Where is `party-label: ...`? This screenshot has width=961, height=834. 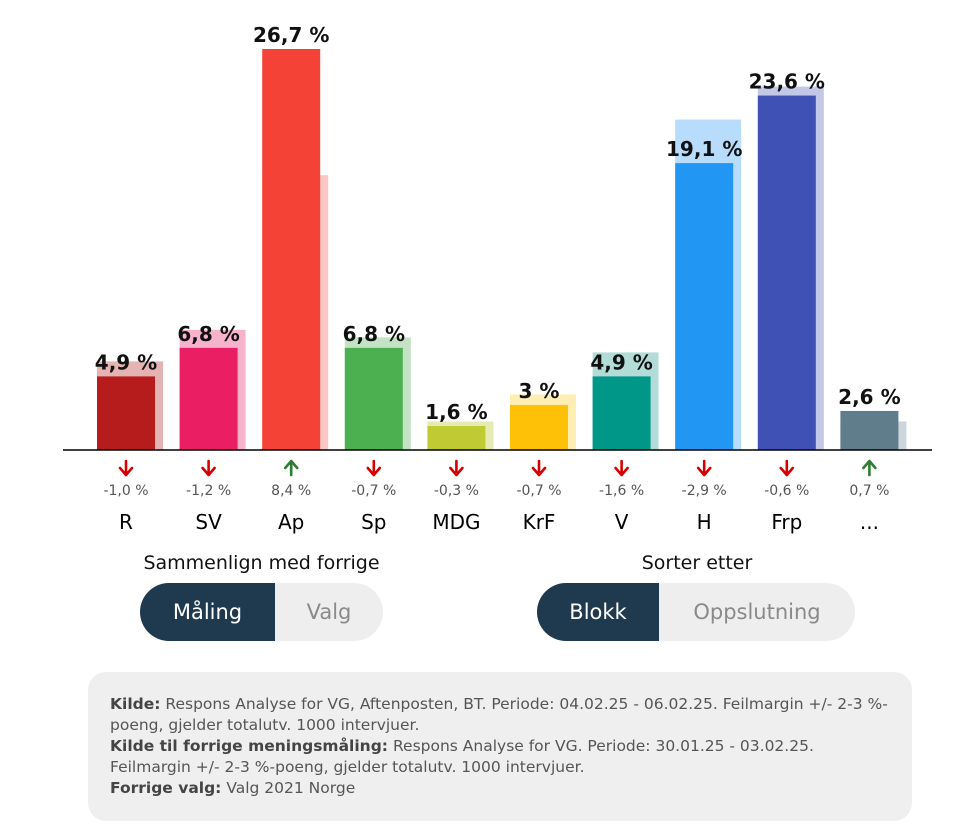 party-label: ... is located at coordinates (869, 522).